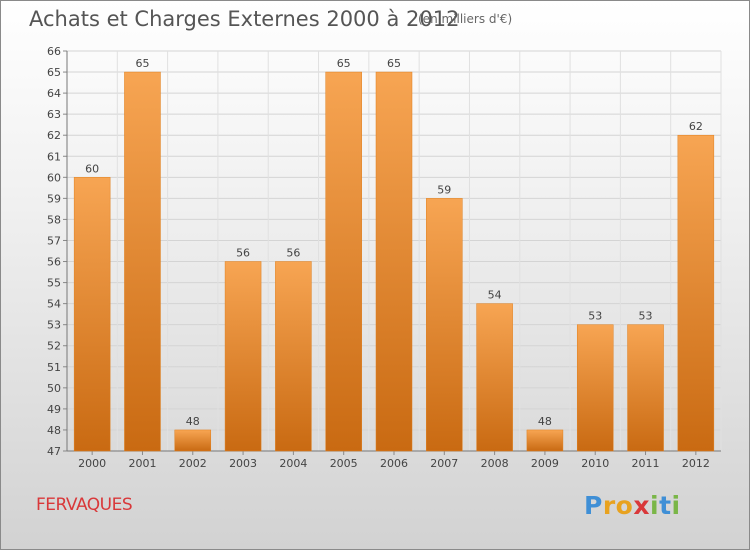  What do you see at coordinates (665, 505) in the screenshot?
I see `logo-letter: t` at bounding box center [665, 505].